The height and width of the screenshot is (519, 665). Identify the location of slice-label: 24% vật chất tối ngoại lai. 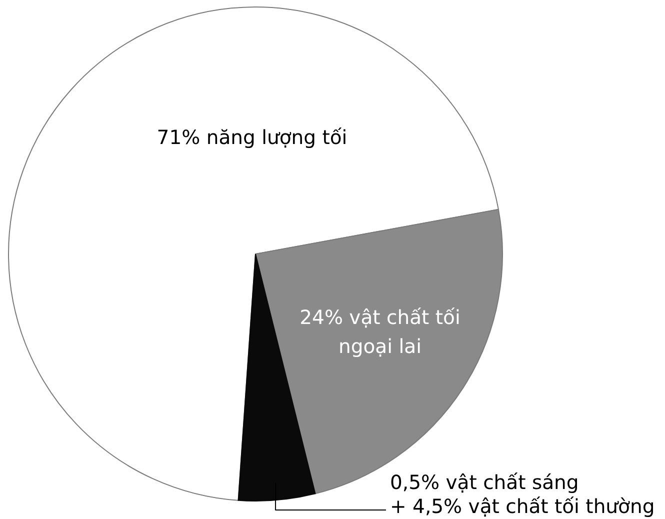
(380, 332).